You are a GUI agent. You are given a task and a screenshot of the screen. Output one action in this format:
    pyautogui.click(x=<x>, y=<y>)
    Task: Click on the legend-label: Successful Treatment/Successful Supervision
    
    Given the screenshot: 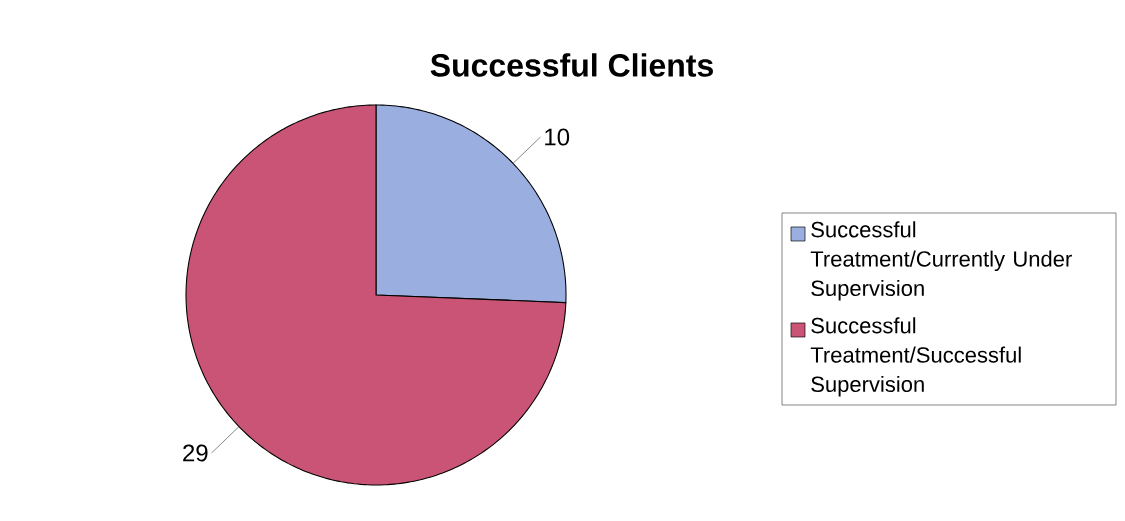 What is the action you would take?
    pyautogui.click(x=915, y=357)
    